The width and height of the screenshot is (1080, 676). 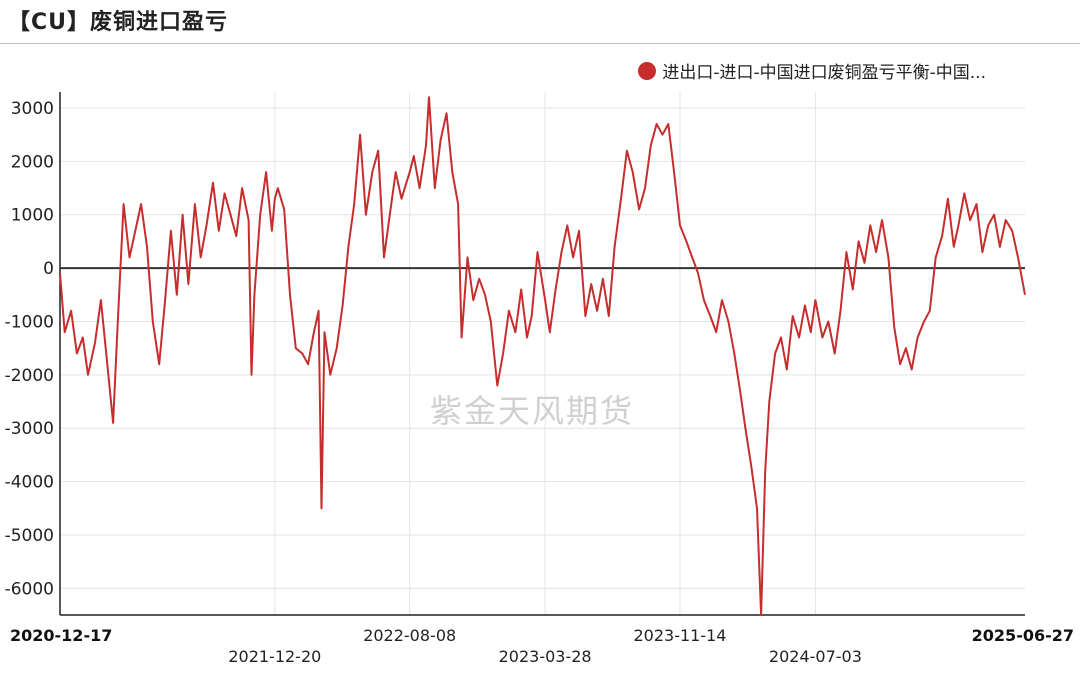 What do you see at coordinates (815, 656) in the screenshot?
I see `x-tick-label: 2024-07-03` at bounding box center [815, 656].